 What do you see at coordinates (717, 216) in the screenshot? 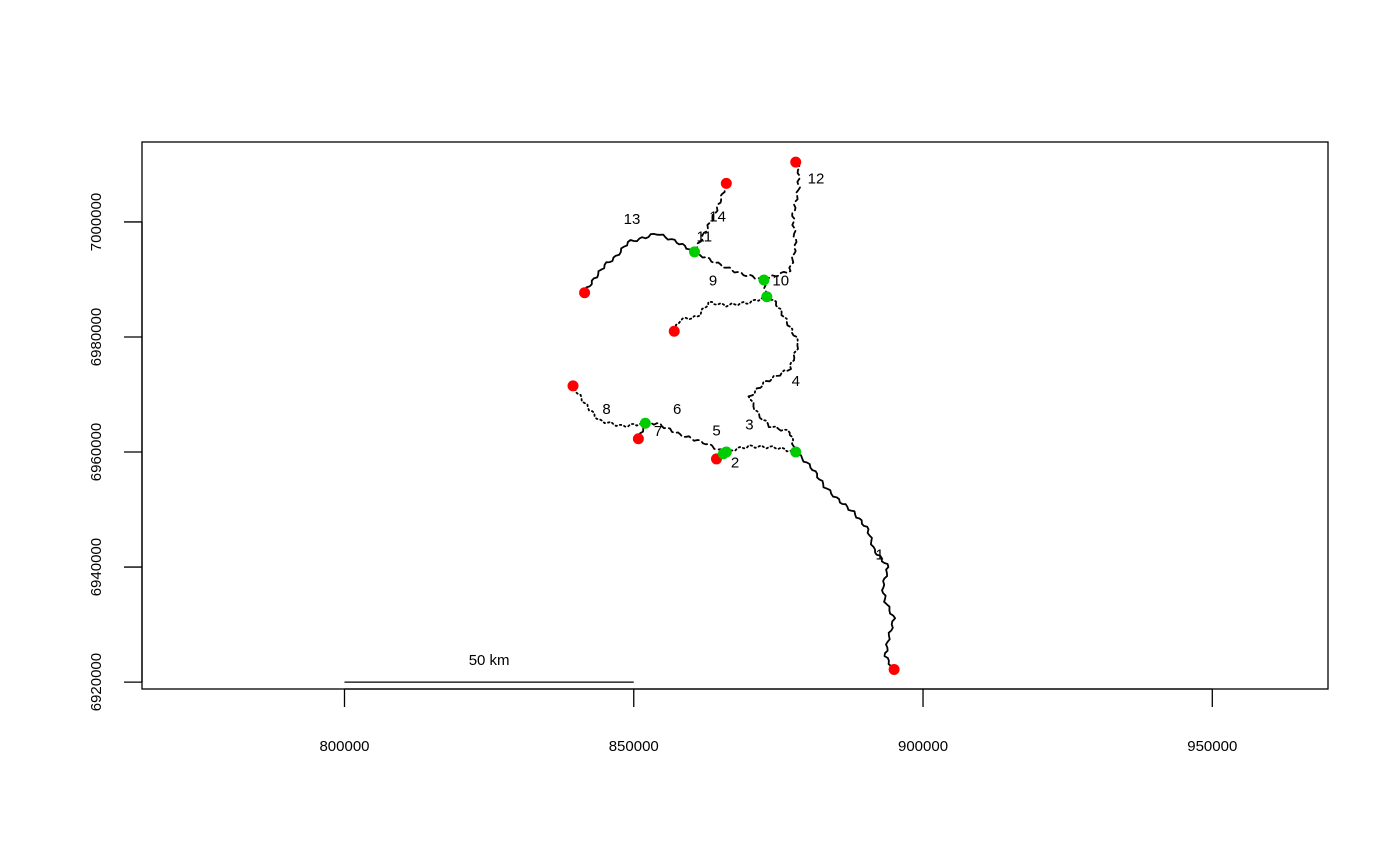
I see `segment-label-14: 14` at bounding box center [717, 216].